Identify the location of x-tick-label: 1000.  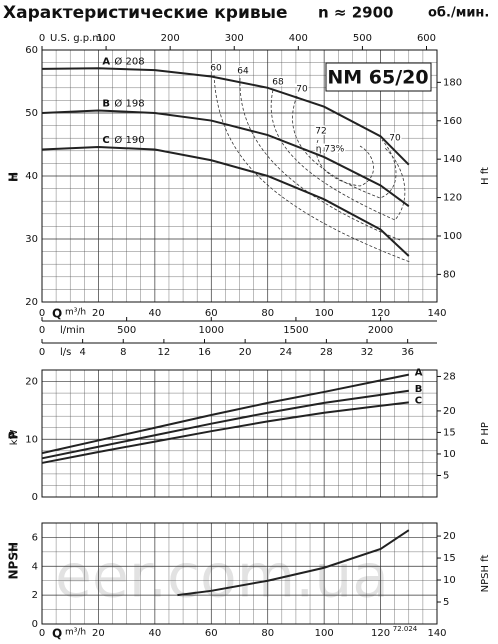
(211, 330).